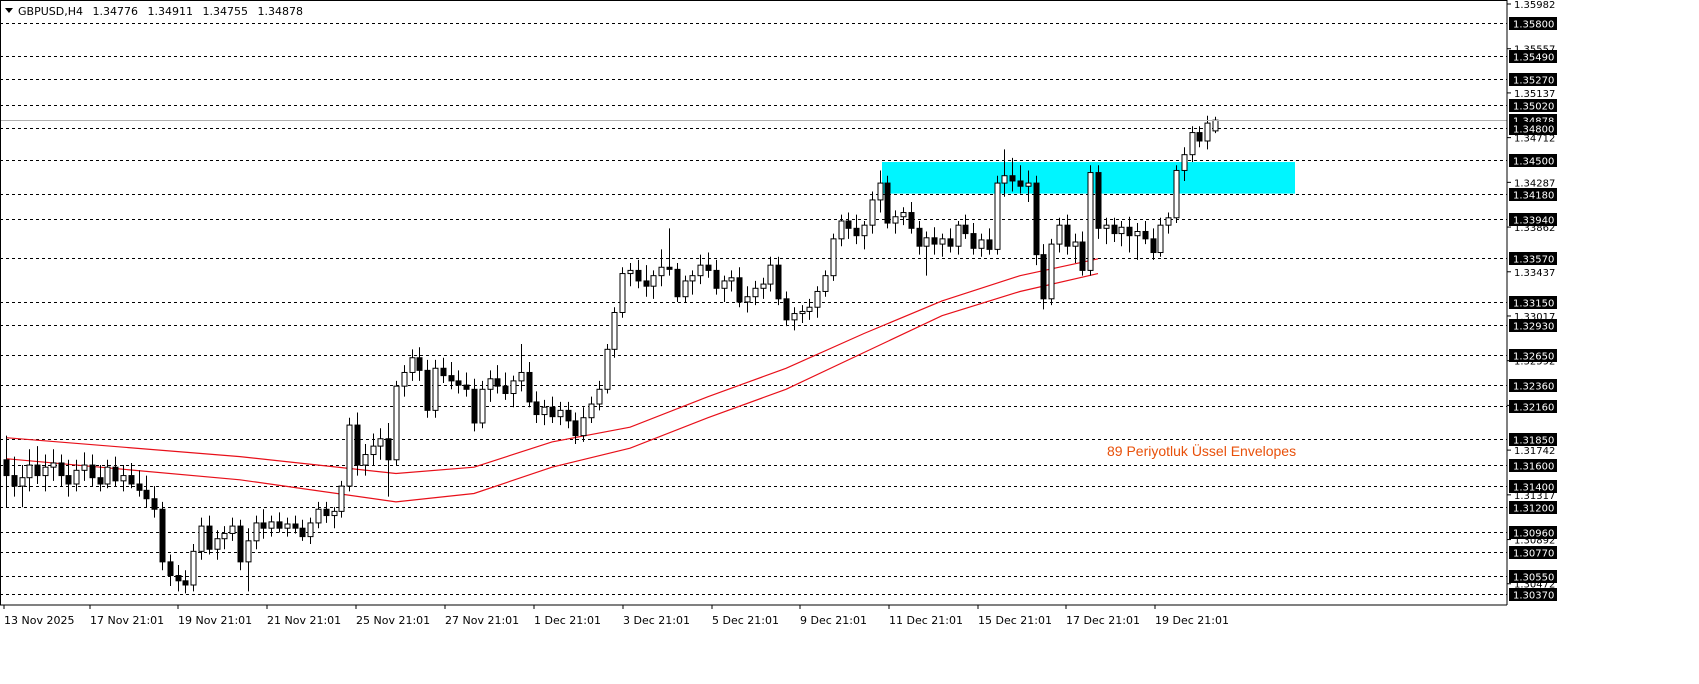 Image resolution: width=1699 pixels, height=684 pixels. Describe the element at coordinates (1533, 534) in the screenshot. I see `level-label: 1.30960` at that location.